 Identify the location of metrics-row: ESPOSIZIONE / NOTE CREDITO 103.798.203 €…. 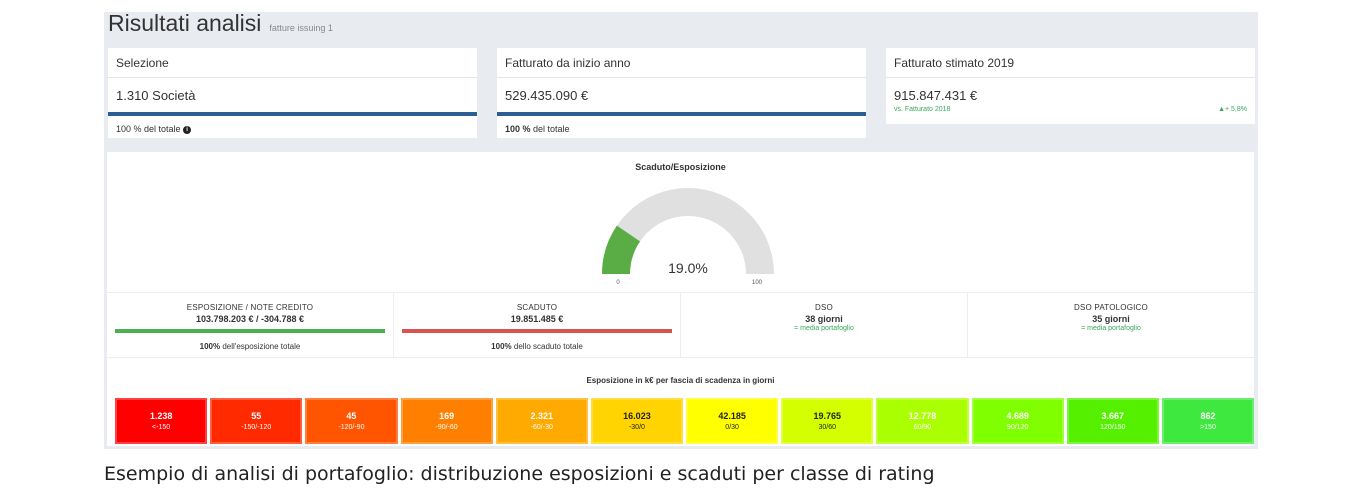
(680, 325).